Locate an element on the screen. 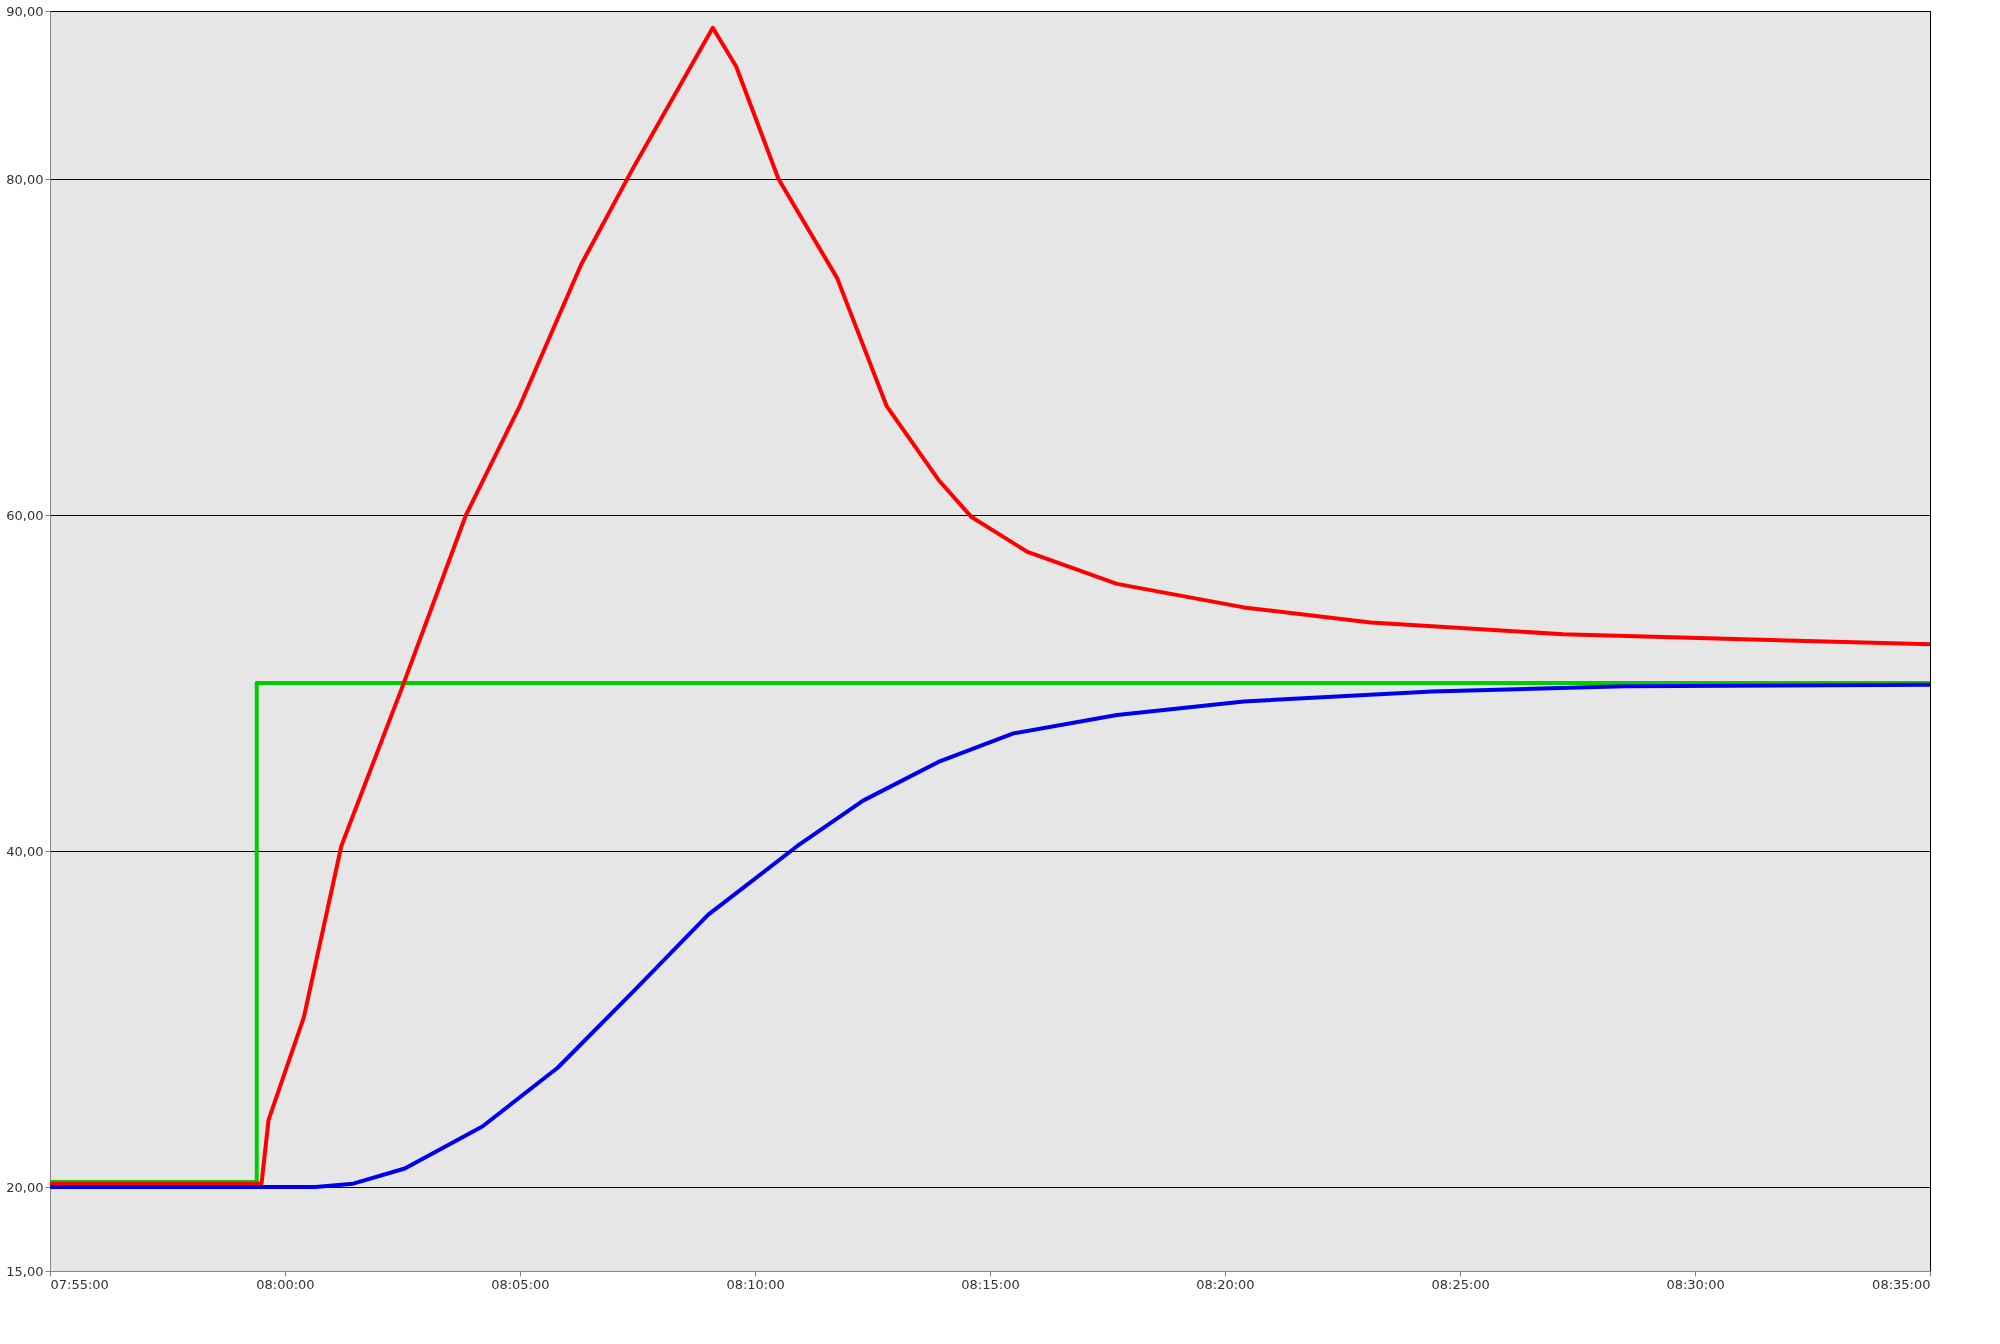  y-tick-label: 15,00 is located at coordinates (25, 1271).